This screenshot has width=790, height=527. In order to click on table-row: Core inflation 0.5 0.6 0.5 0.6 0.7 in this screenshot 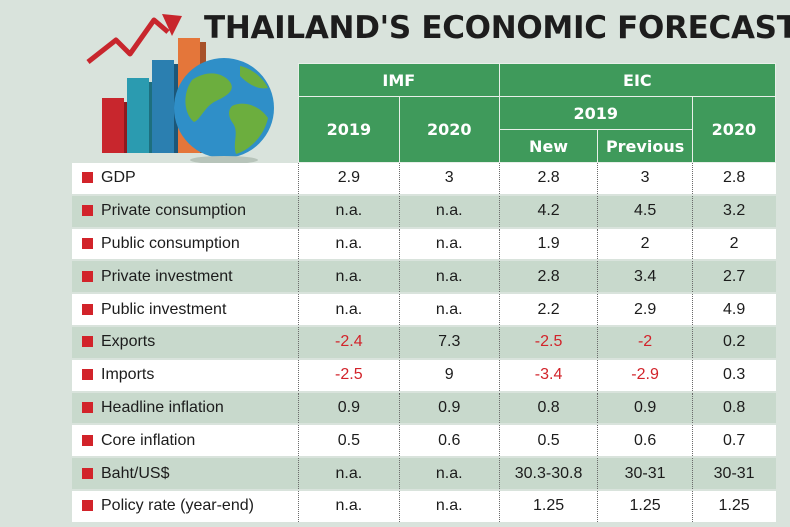, I will do `click(424, 441)`.